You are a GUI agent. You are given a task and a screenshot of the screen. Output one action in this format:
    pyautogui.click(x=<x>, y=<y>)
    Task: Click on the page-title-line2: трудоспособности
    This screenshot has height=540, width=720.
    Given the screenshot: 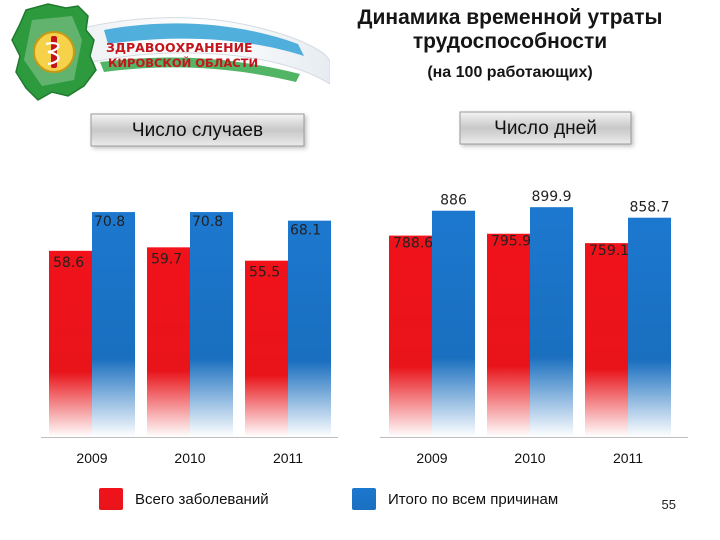 What is the action you would take?
    pyautogui.click(x=510, y=41)
    